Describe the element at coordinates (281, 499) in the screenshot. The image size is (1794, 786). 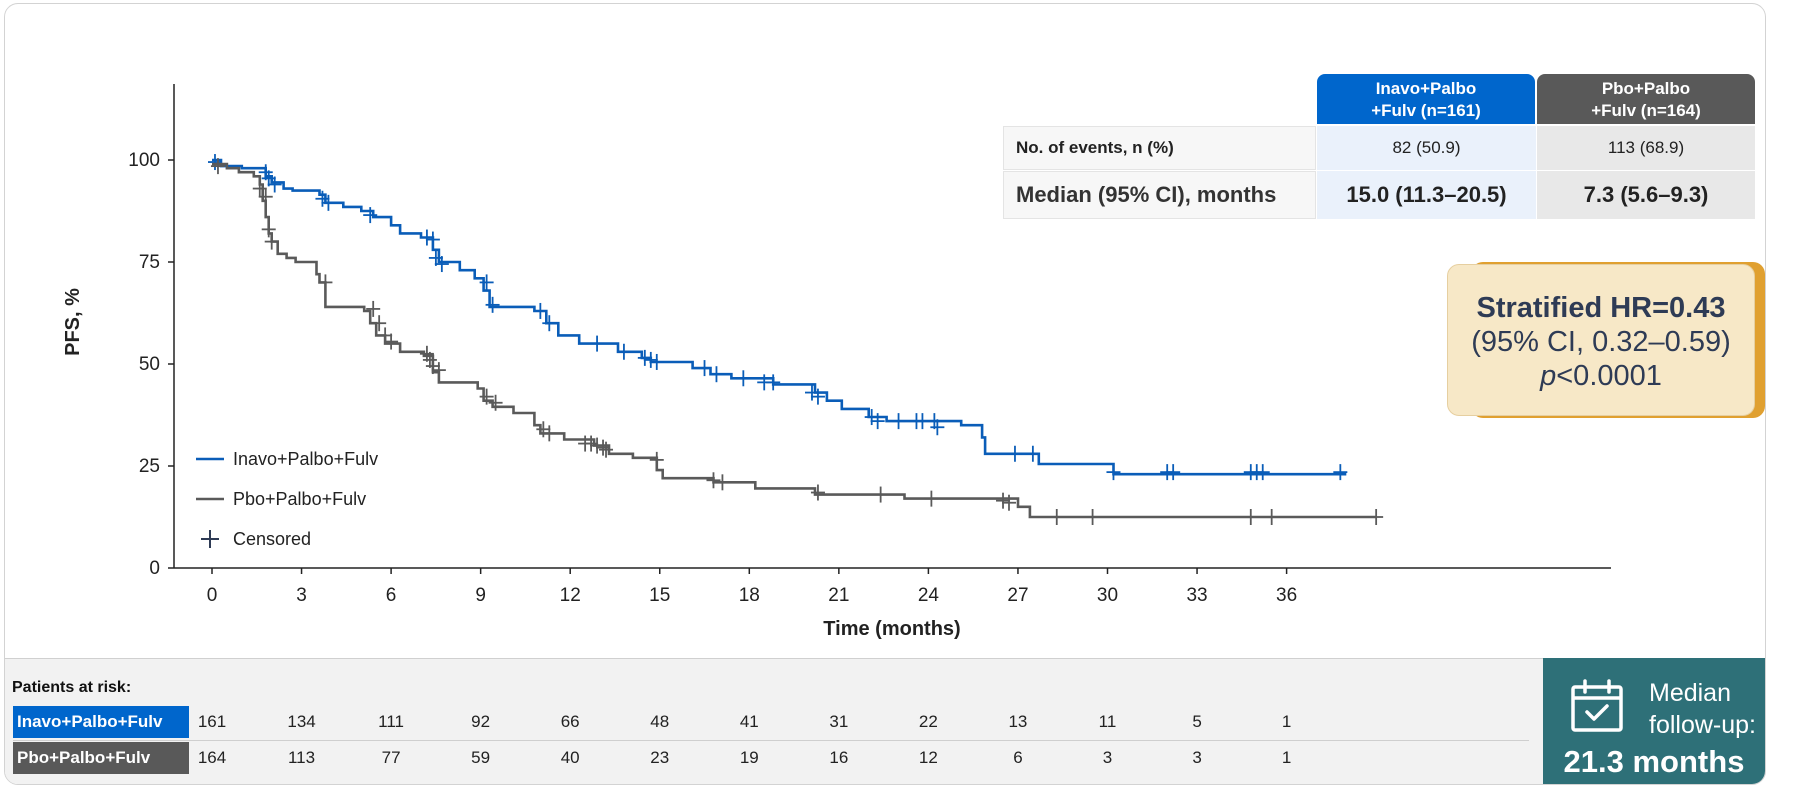
I see `legend-item: Pbo+Palbo+Fulv` at that location.